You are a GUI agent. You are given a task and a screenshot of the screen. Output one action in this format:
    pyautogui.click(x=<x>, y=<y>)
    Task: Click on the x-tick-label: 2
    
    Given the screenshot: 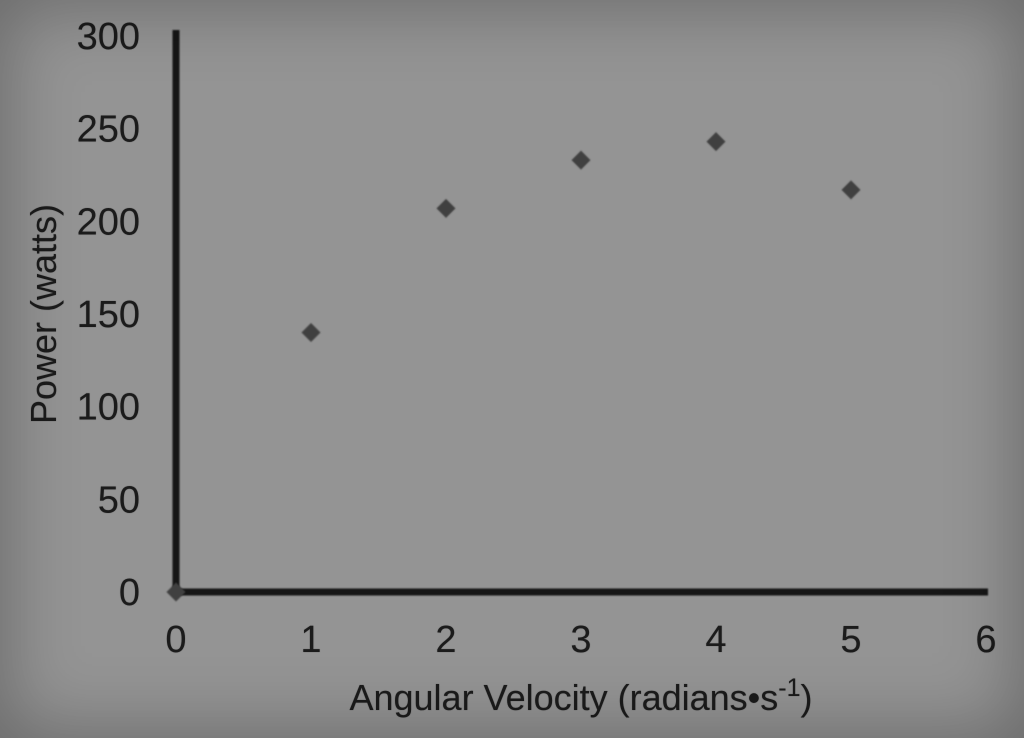 What is the action you would take?
    pyautogui.click(x=445, y=640)
    